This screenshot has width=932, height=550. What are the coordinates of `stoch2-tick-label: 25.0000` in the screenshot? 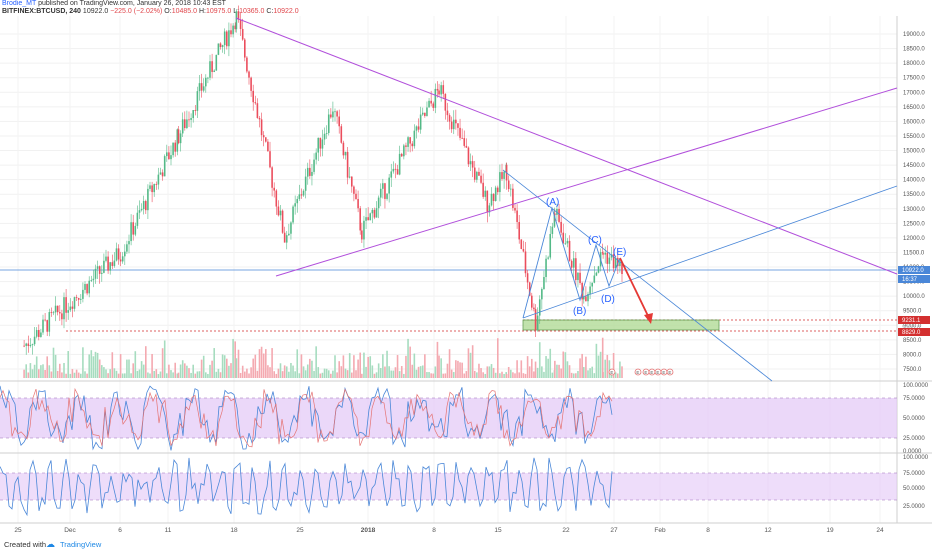 It's located at (914, 507).